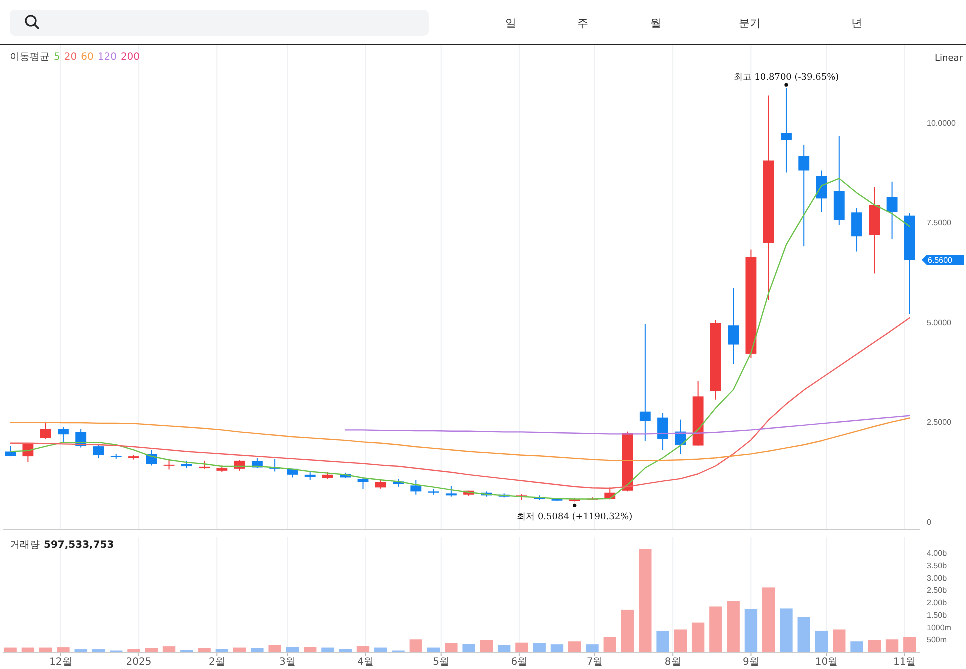 The width and height of the screenshot is (966, 669). I want to click on text: 60, so click(87, 57).